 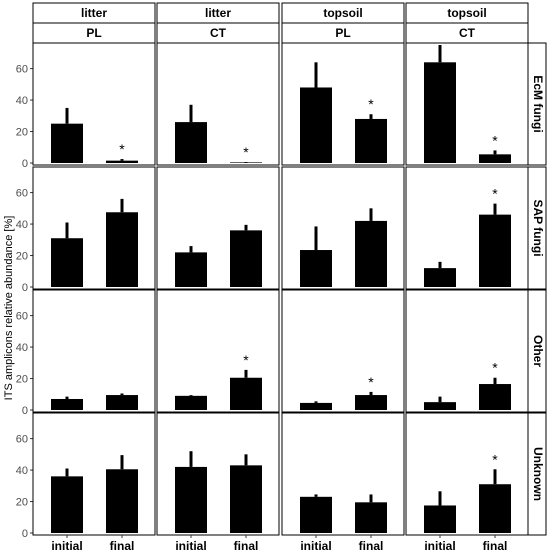 I want to click on strip-right-label: EcM fungi, so click(x=538, y=103).